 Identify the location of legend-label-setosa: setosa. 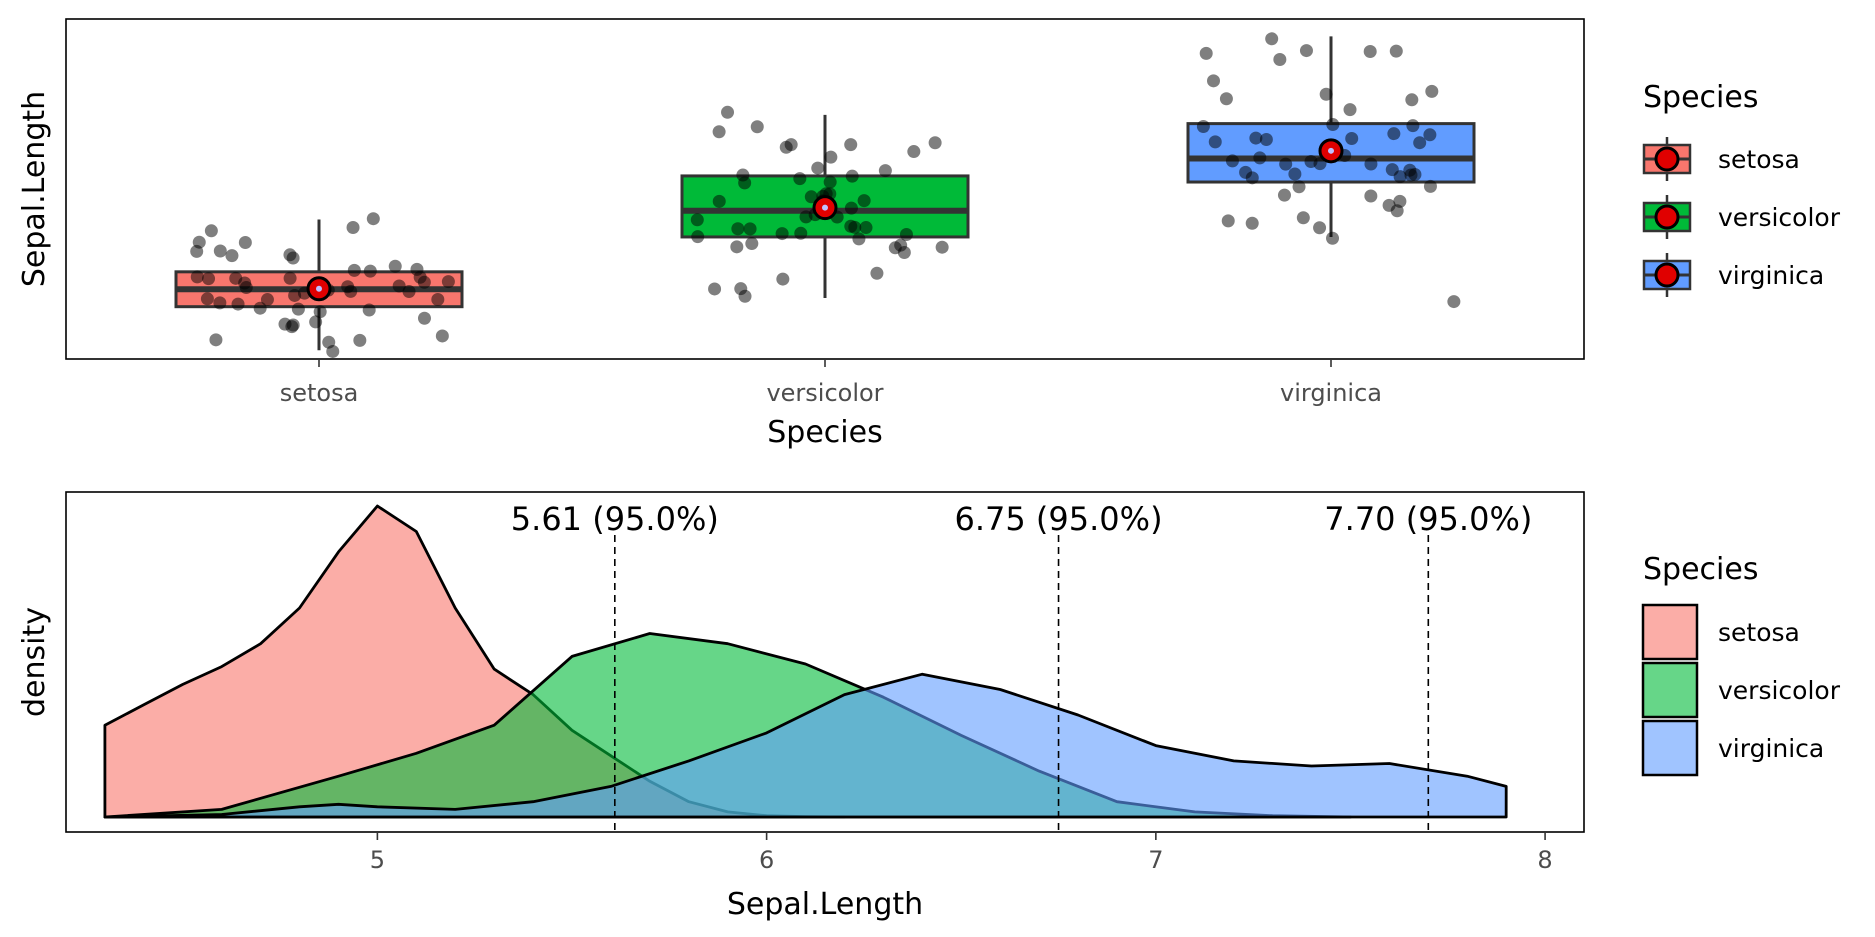
(1759, 632).